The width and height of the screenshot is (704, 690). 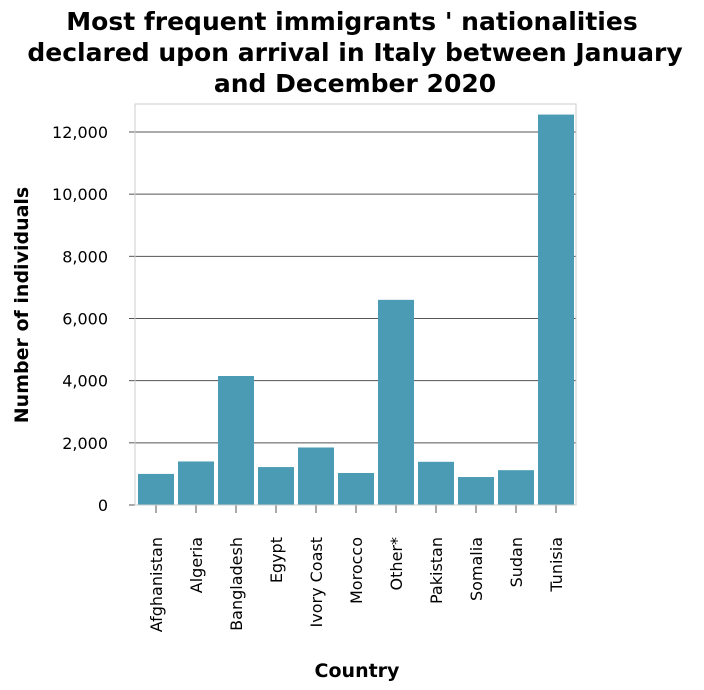 I want to click on x-tick-label: Other*, so click(x=396, y=563).